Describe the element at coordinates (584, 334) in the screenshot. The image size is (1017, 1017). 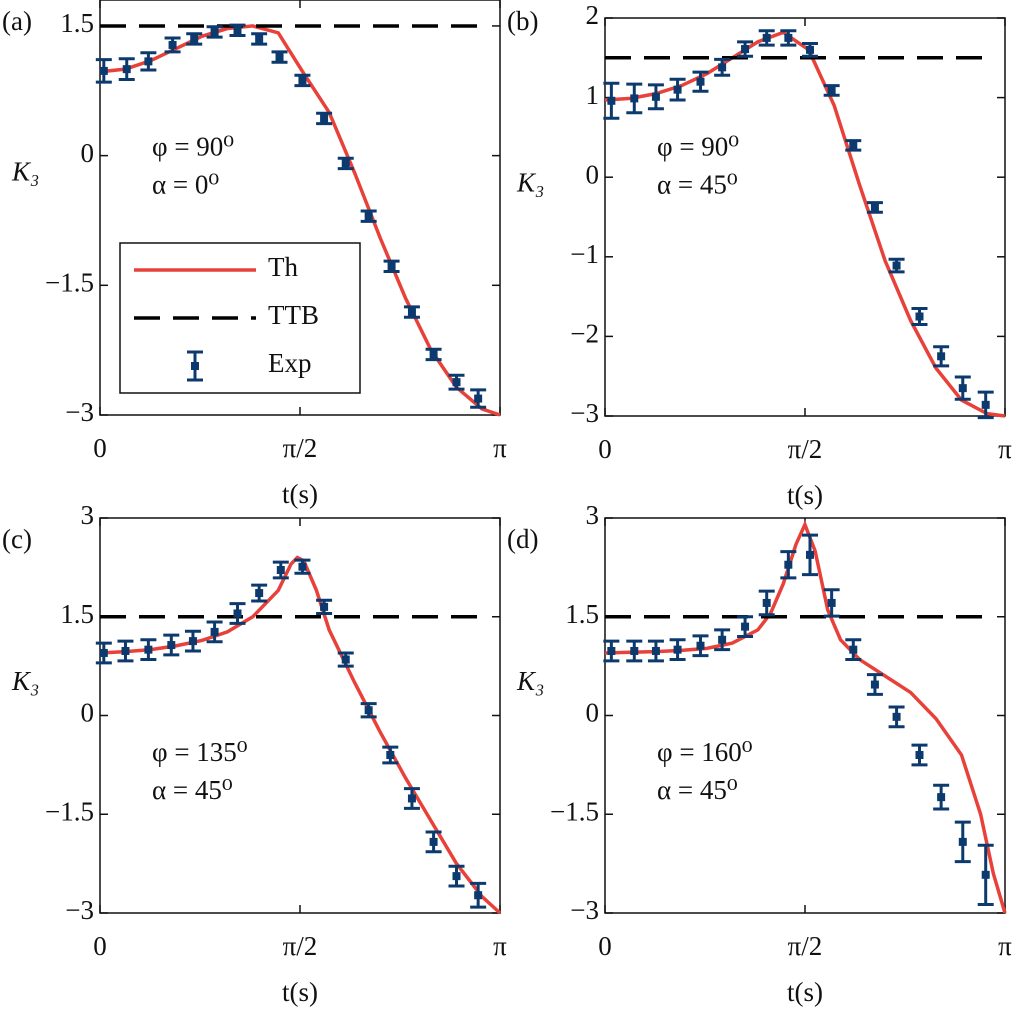
I see `y-tick-label: −2` at that location.